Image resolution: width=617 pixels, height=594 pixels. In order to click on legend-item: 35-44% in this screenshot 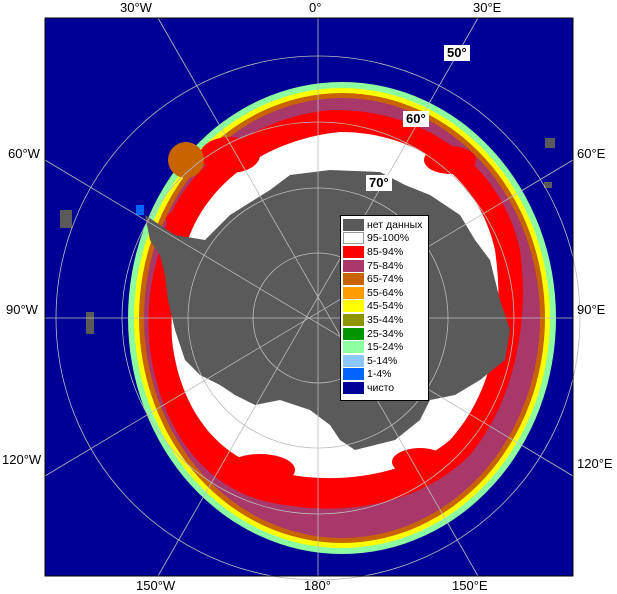, I will do `click(385, 320)`.